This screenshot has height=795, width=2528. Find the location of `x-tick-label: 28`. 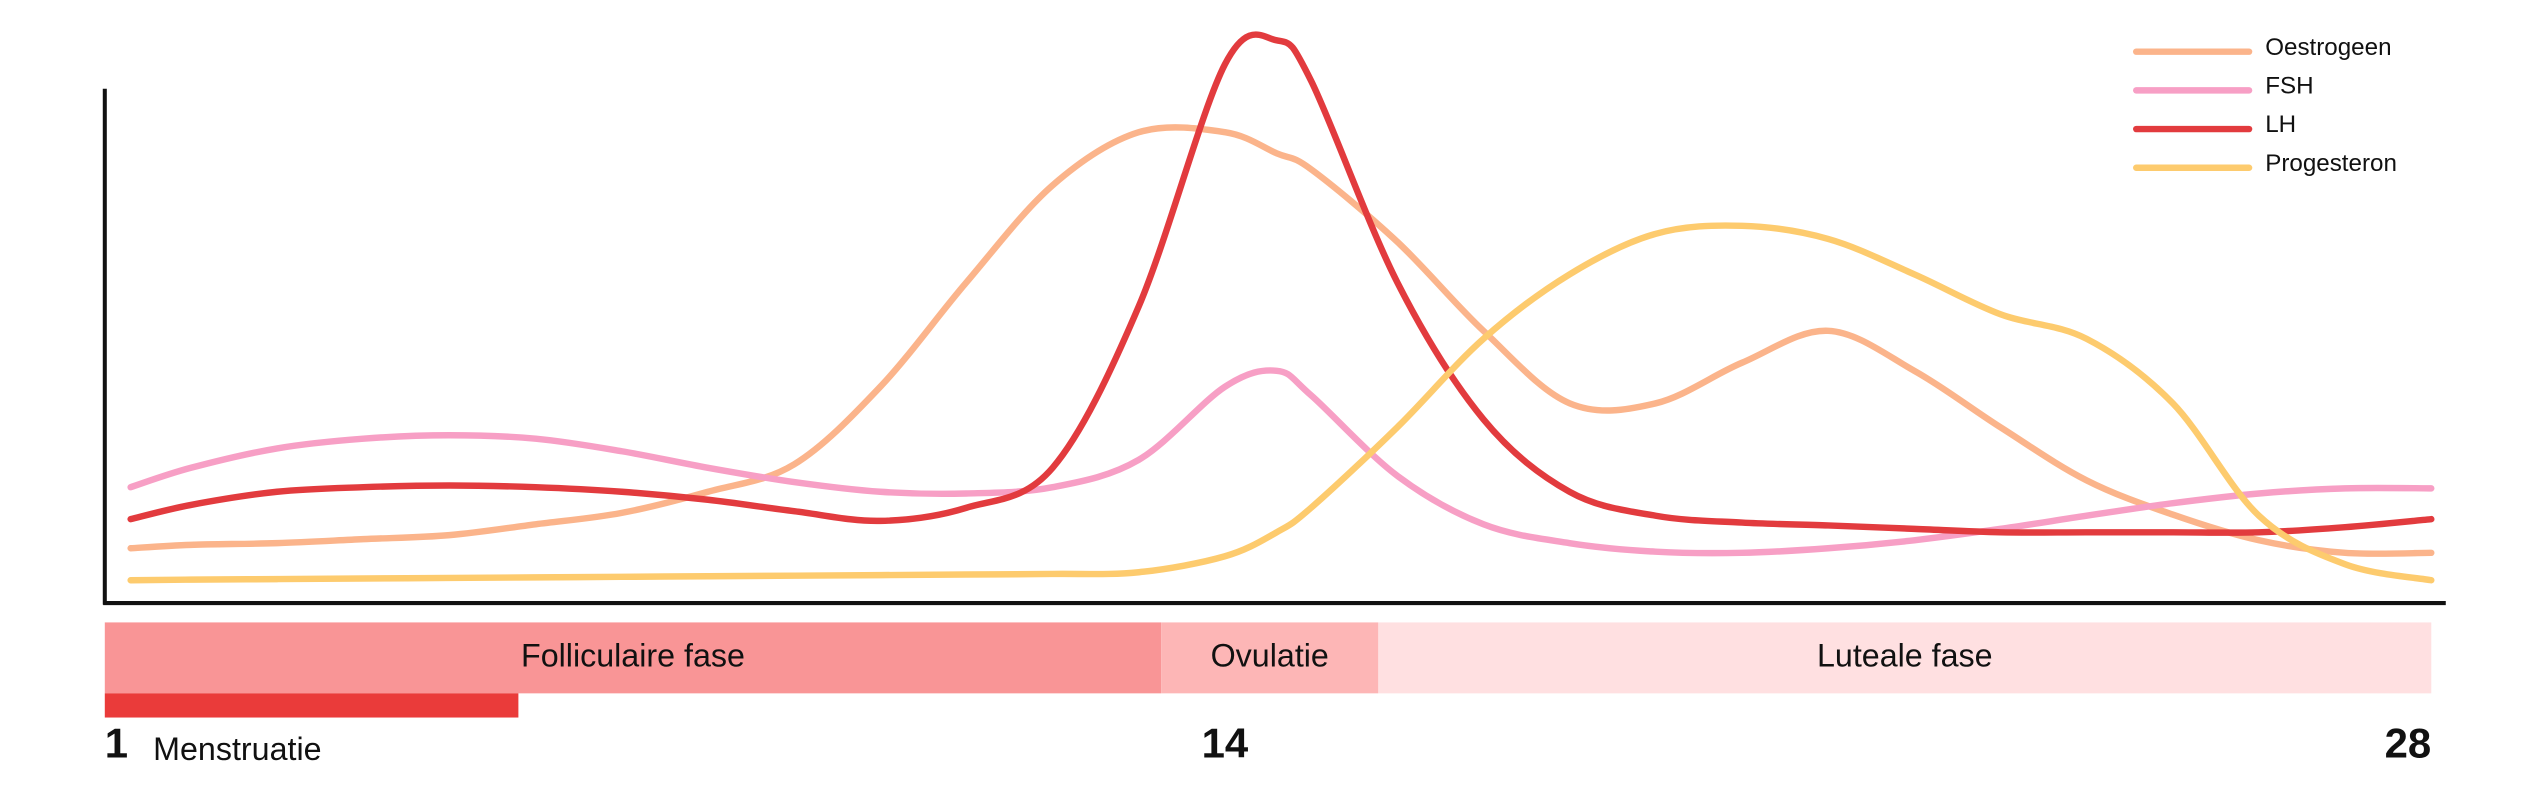

x-tick-label: 28 is located at coordinates (2408, 743).